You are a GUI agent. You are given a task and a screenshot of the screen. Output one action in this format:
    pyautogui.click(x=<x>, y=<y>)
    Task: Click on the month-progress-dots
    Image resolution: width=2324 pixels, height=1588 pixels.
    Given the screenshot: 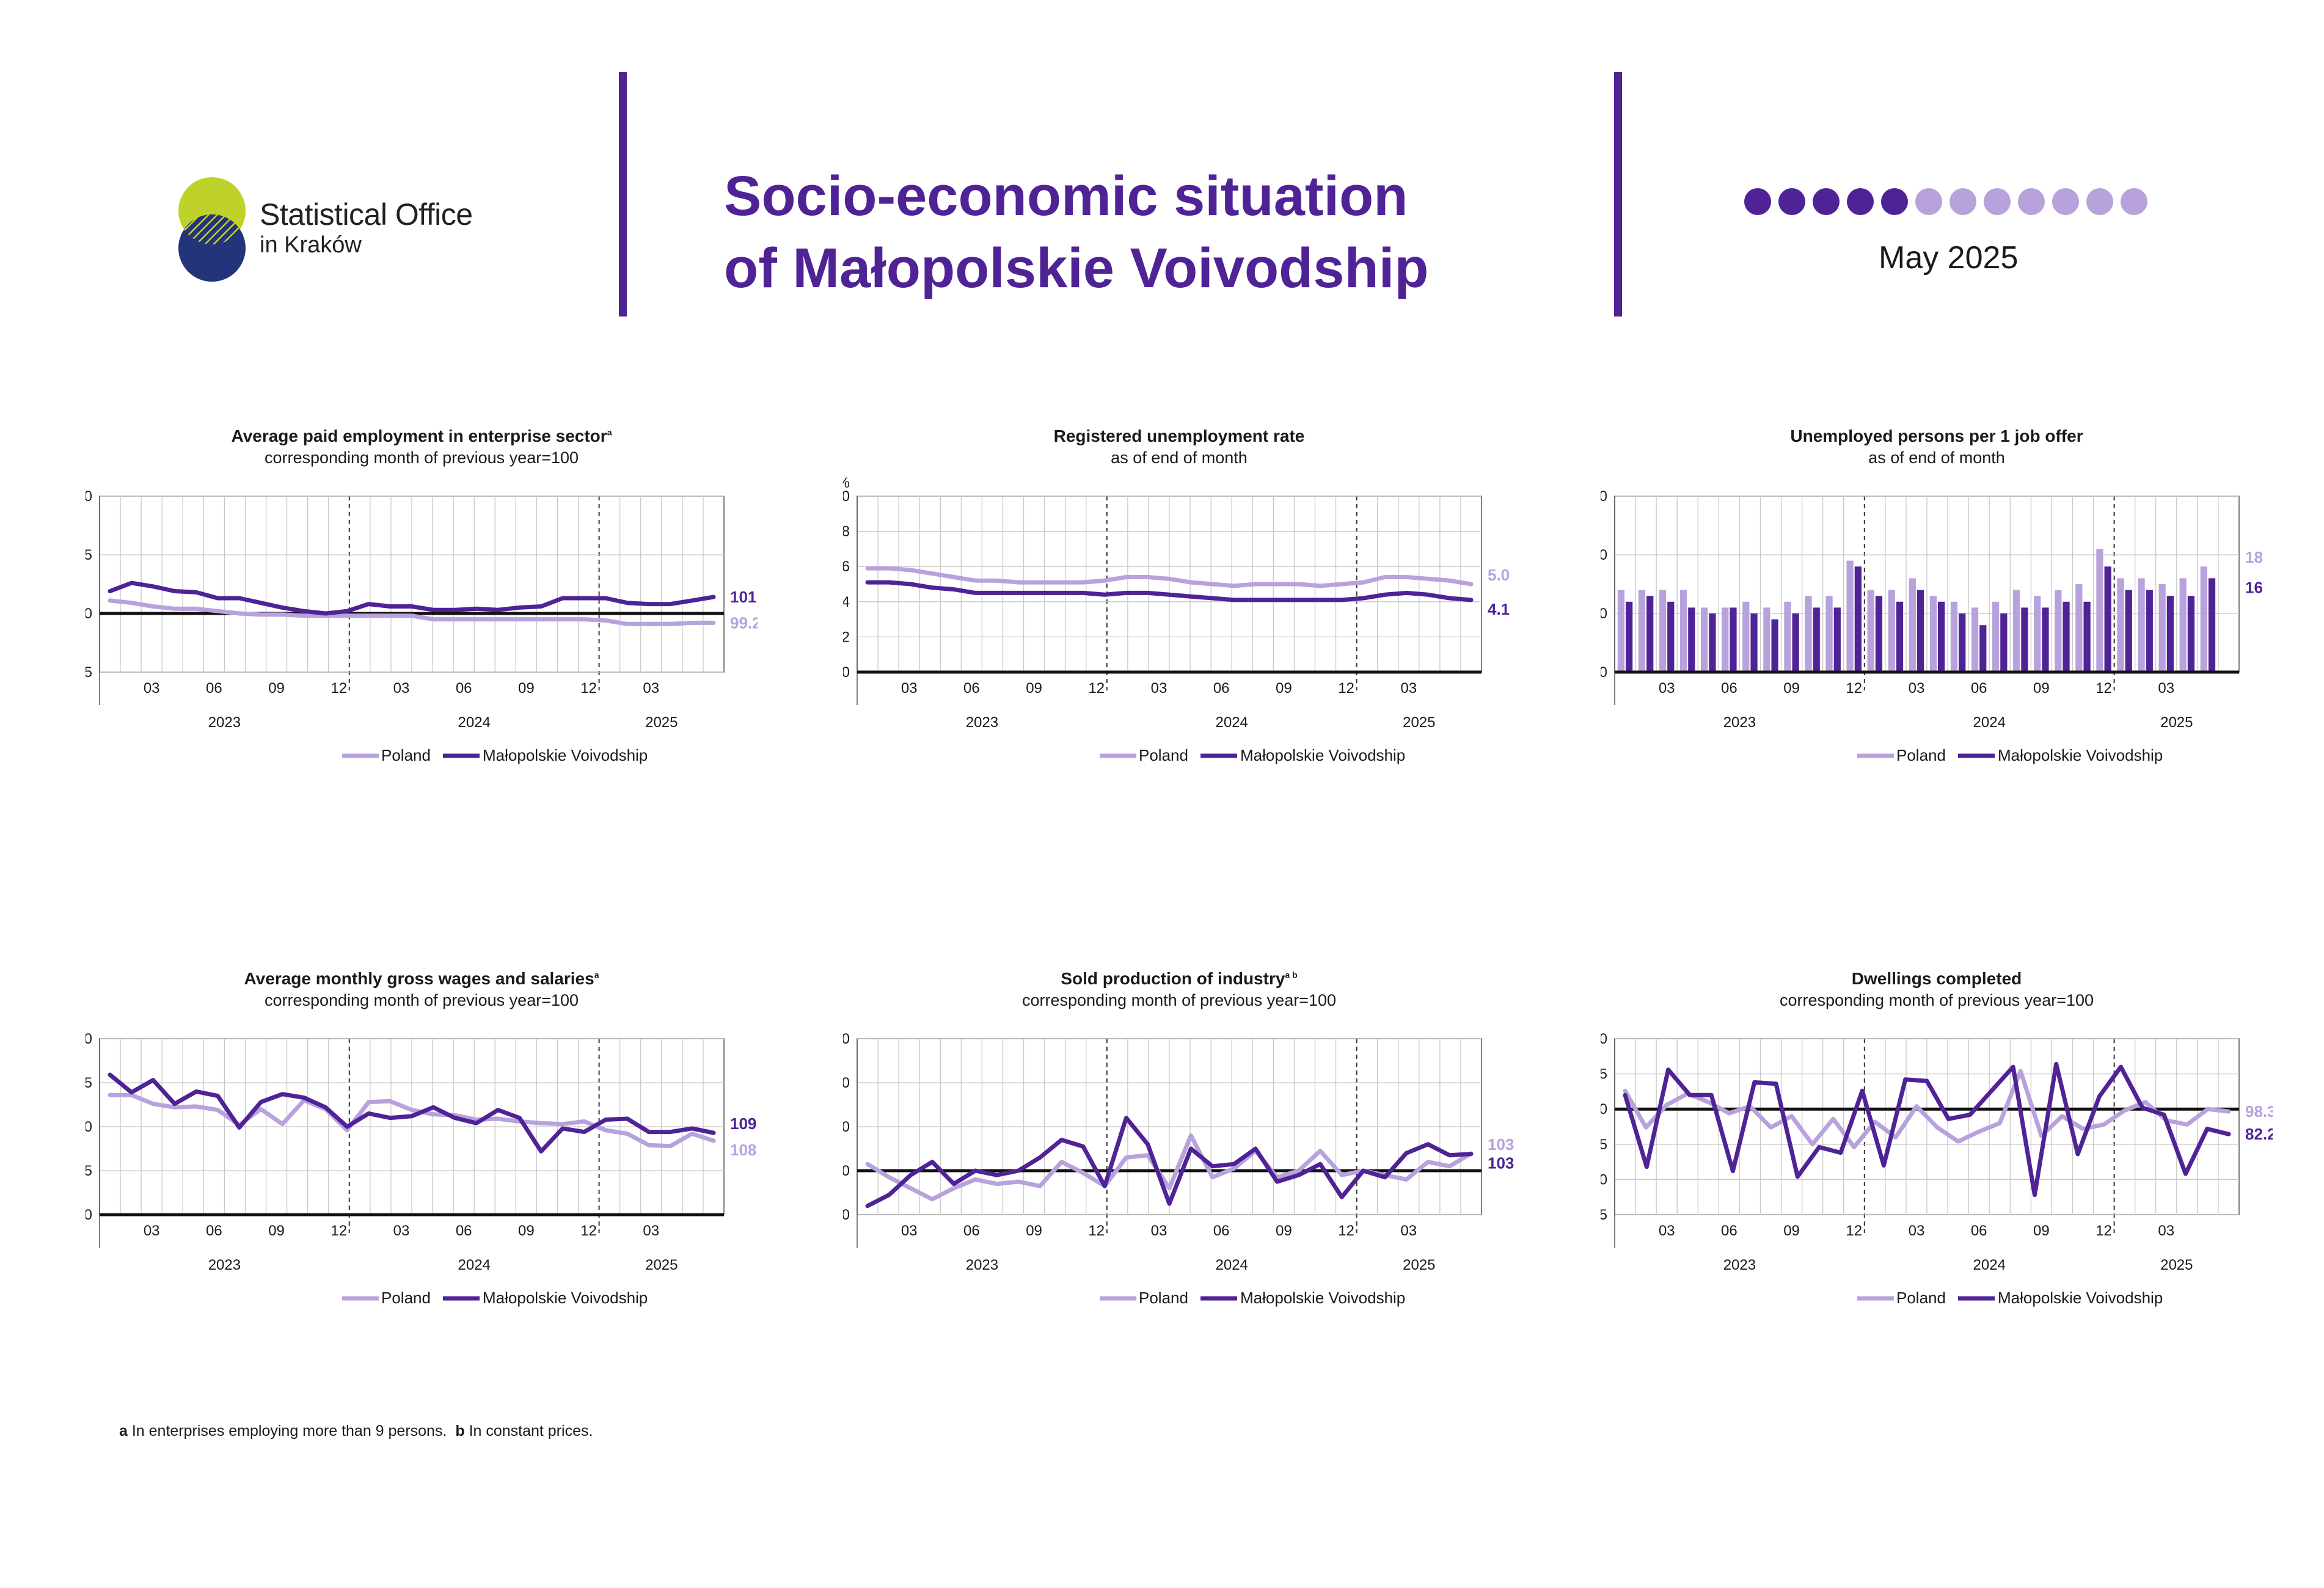 What is the action you would take?
    pyautogui.click(x=1946, y=201)
    